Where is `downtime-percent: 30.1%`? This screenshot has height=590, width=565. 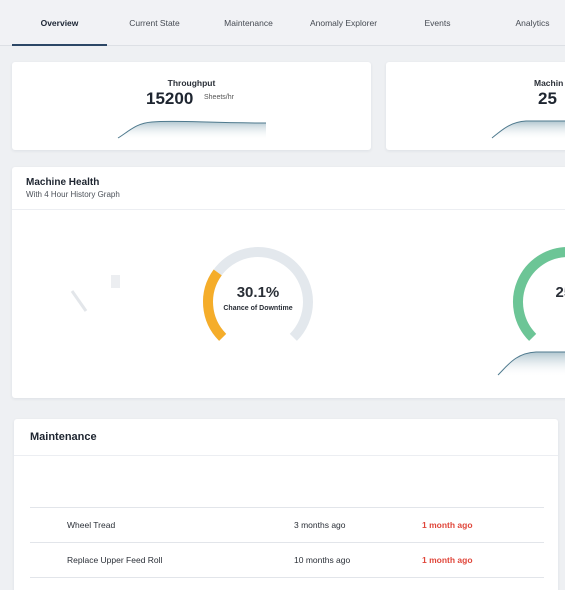
downtime-percent: 30.1% is located at coordinates (258, 292).